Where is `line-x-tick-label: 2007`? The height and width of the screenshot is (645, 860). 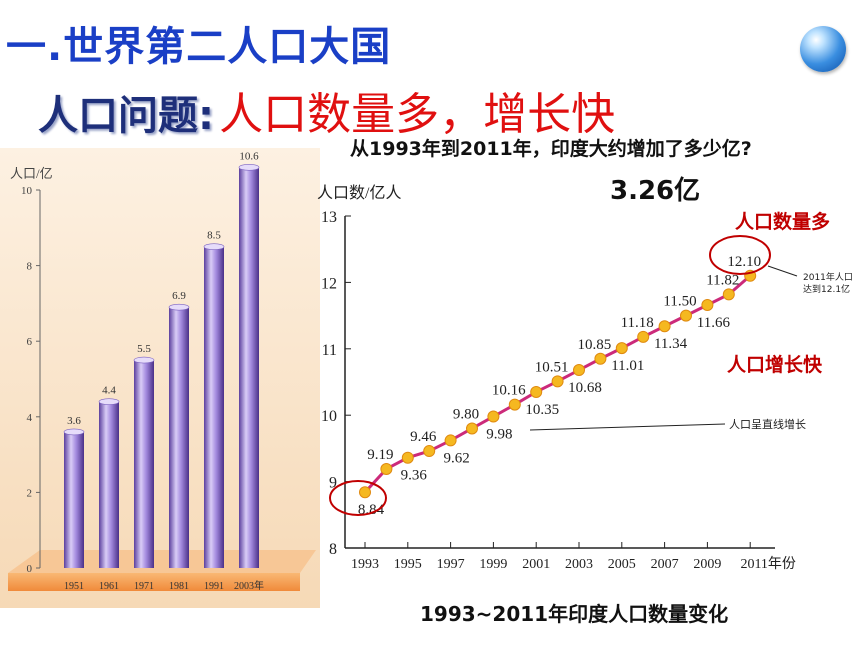
line-x-tick-label: 2007 is located at coordinates (665, 564).